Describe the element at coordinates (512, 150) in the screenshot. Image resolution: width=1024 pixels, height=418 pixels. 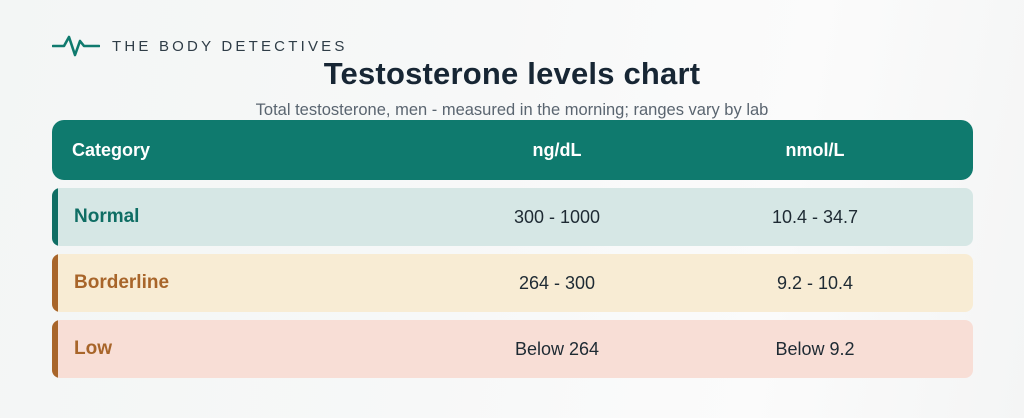
I see `table-header: Category ng/dL nmol/L` at that location.